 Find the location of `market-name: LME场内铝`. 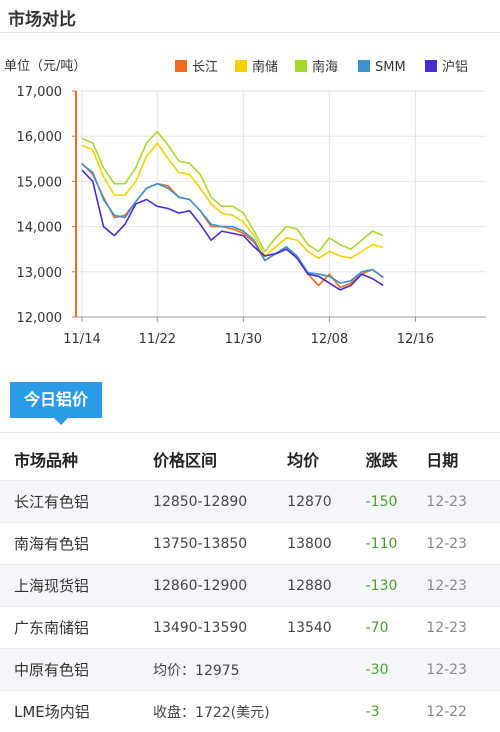

market-name: LME场内铝 is located at coordinates (76, 711).